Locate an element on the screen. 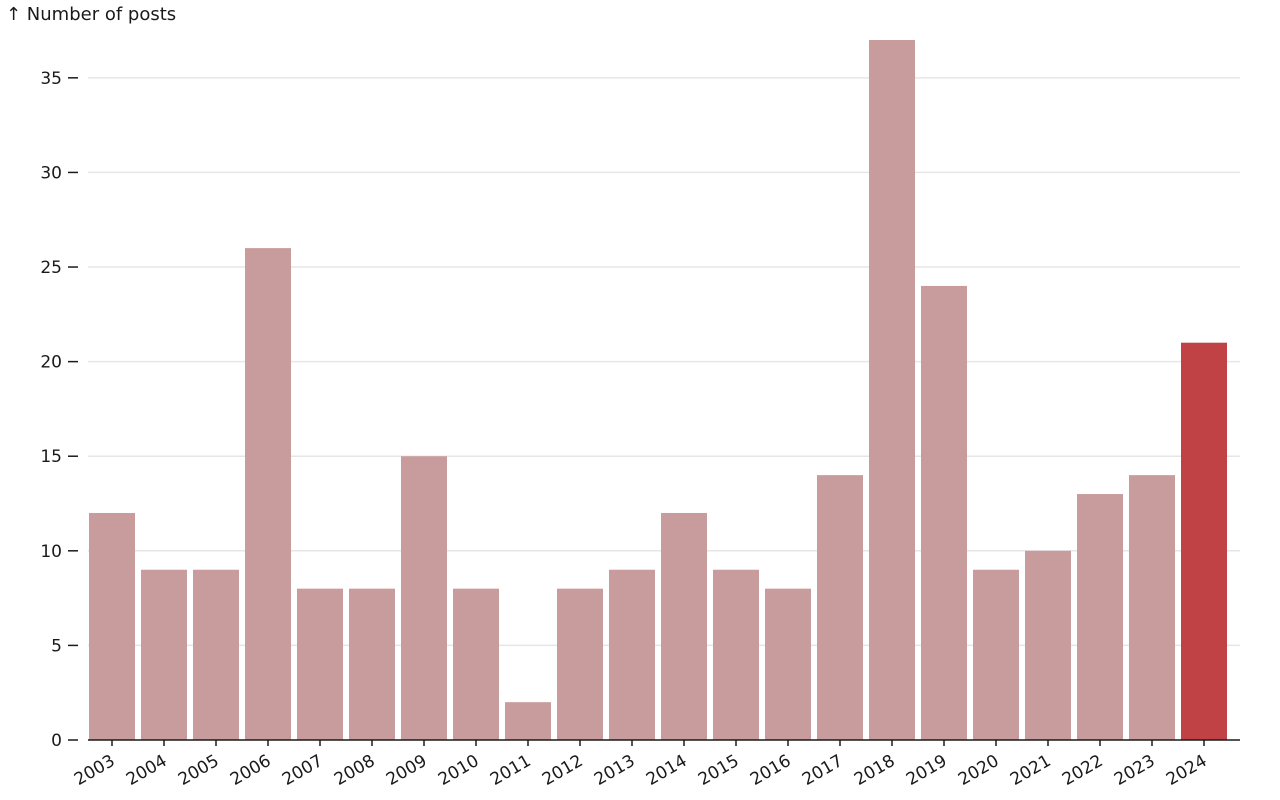  bar-2017 is located at coordinates (840, 607).